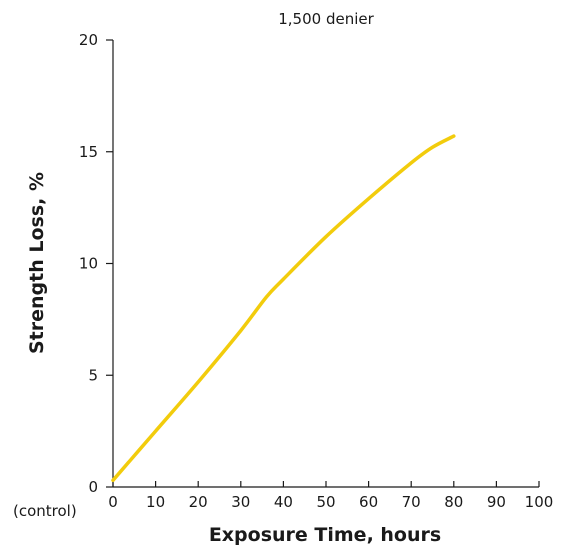  I want to click on y-tick-label: 20, so click(88, 40).